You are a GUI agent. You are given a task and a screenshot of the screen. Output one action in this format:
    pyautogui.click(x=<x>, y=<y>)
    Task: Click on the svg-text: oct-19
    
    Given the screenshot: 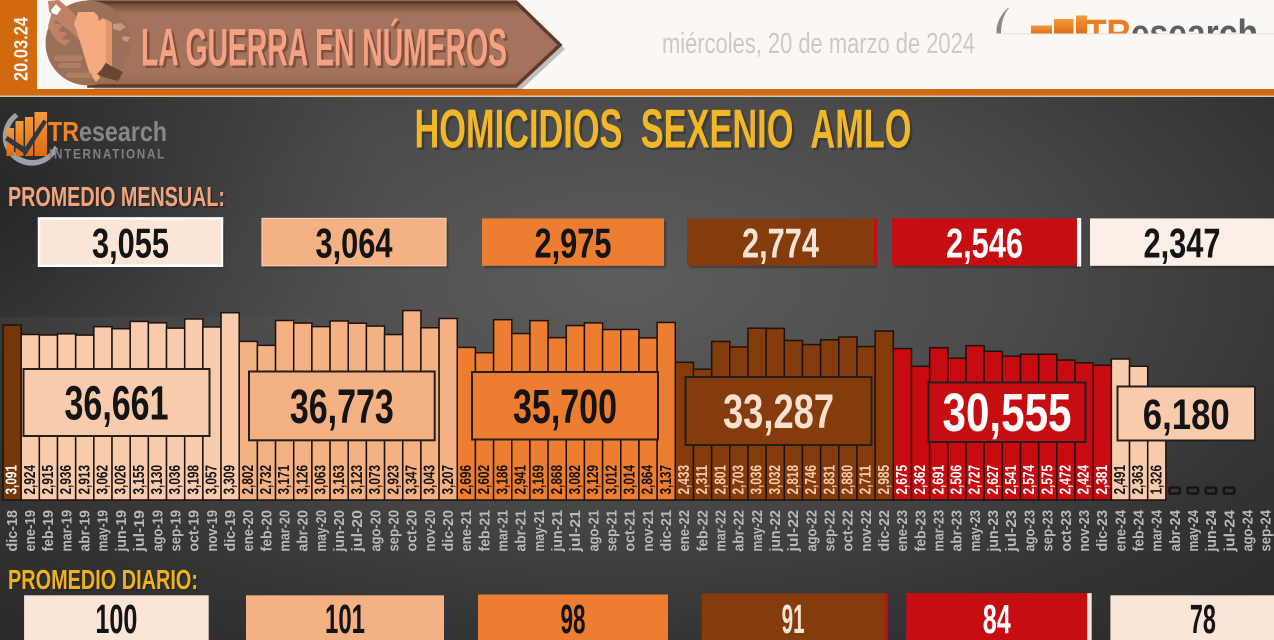 What is the action you would take?
    pyautogui.click(x=194, y=531)
    